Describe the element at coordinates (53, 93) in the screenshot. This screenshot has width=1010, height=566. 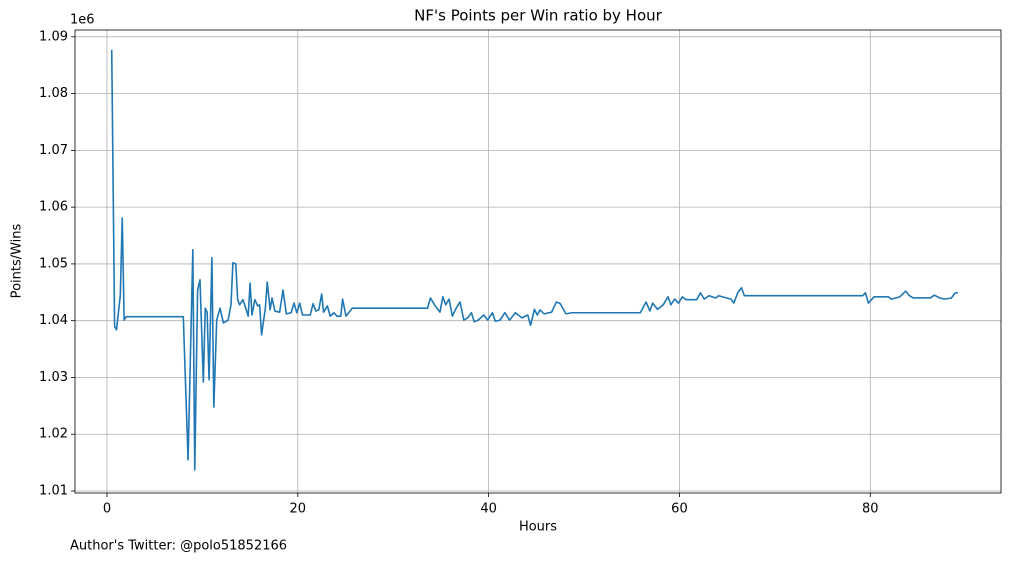
I see `y-tick-label: 1.08` at that location.